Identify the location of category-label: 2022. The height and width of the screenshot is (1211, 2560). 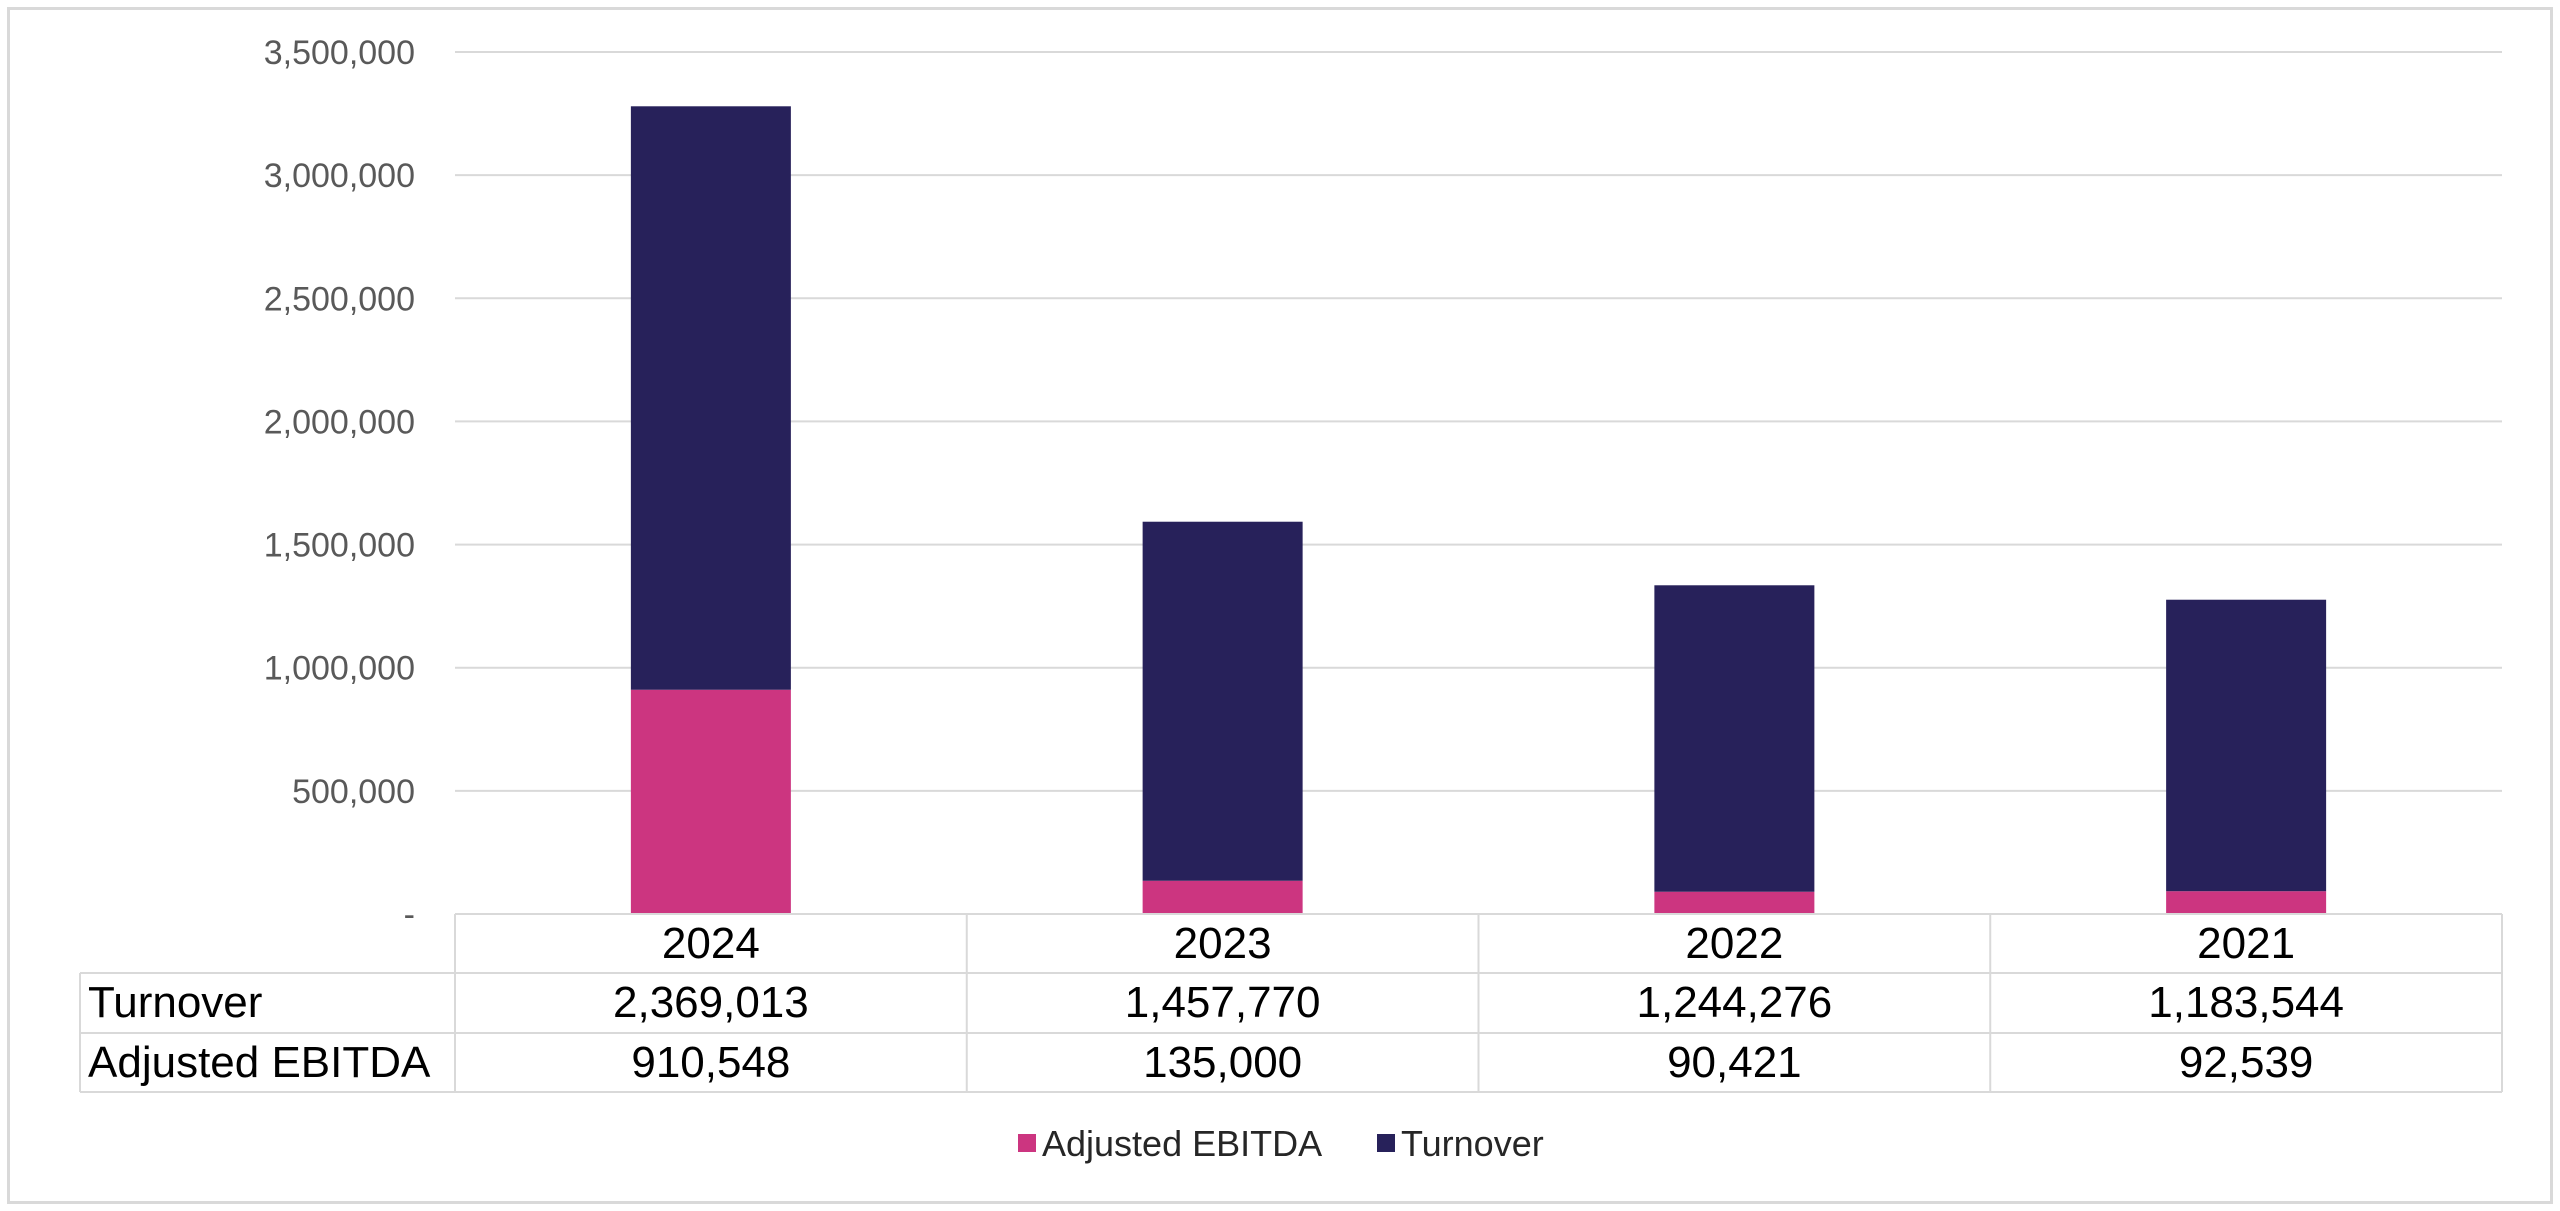
(1734, 943).